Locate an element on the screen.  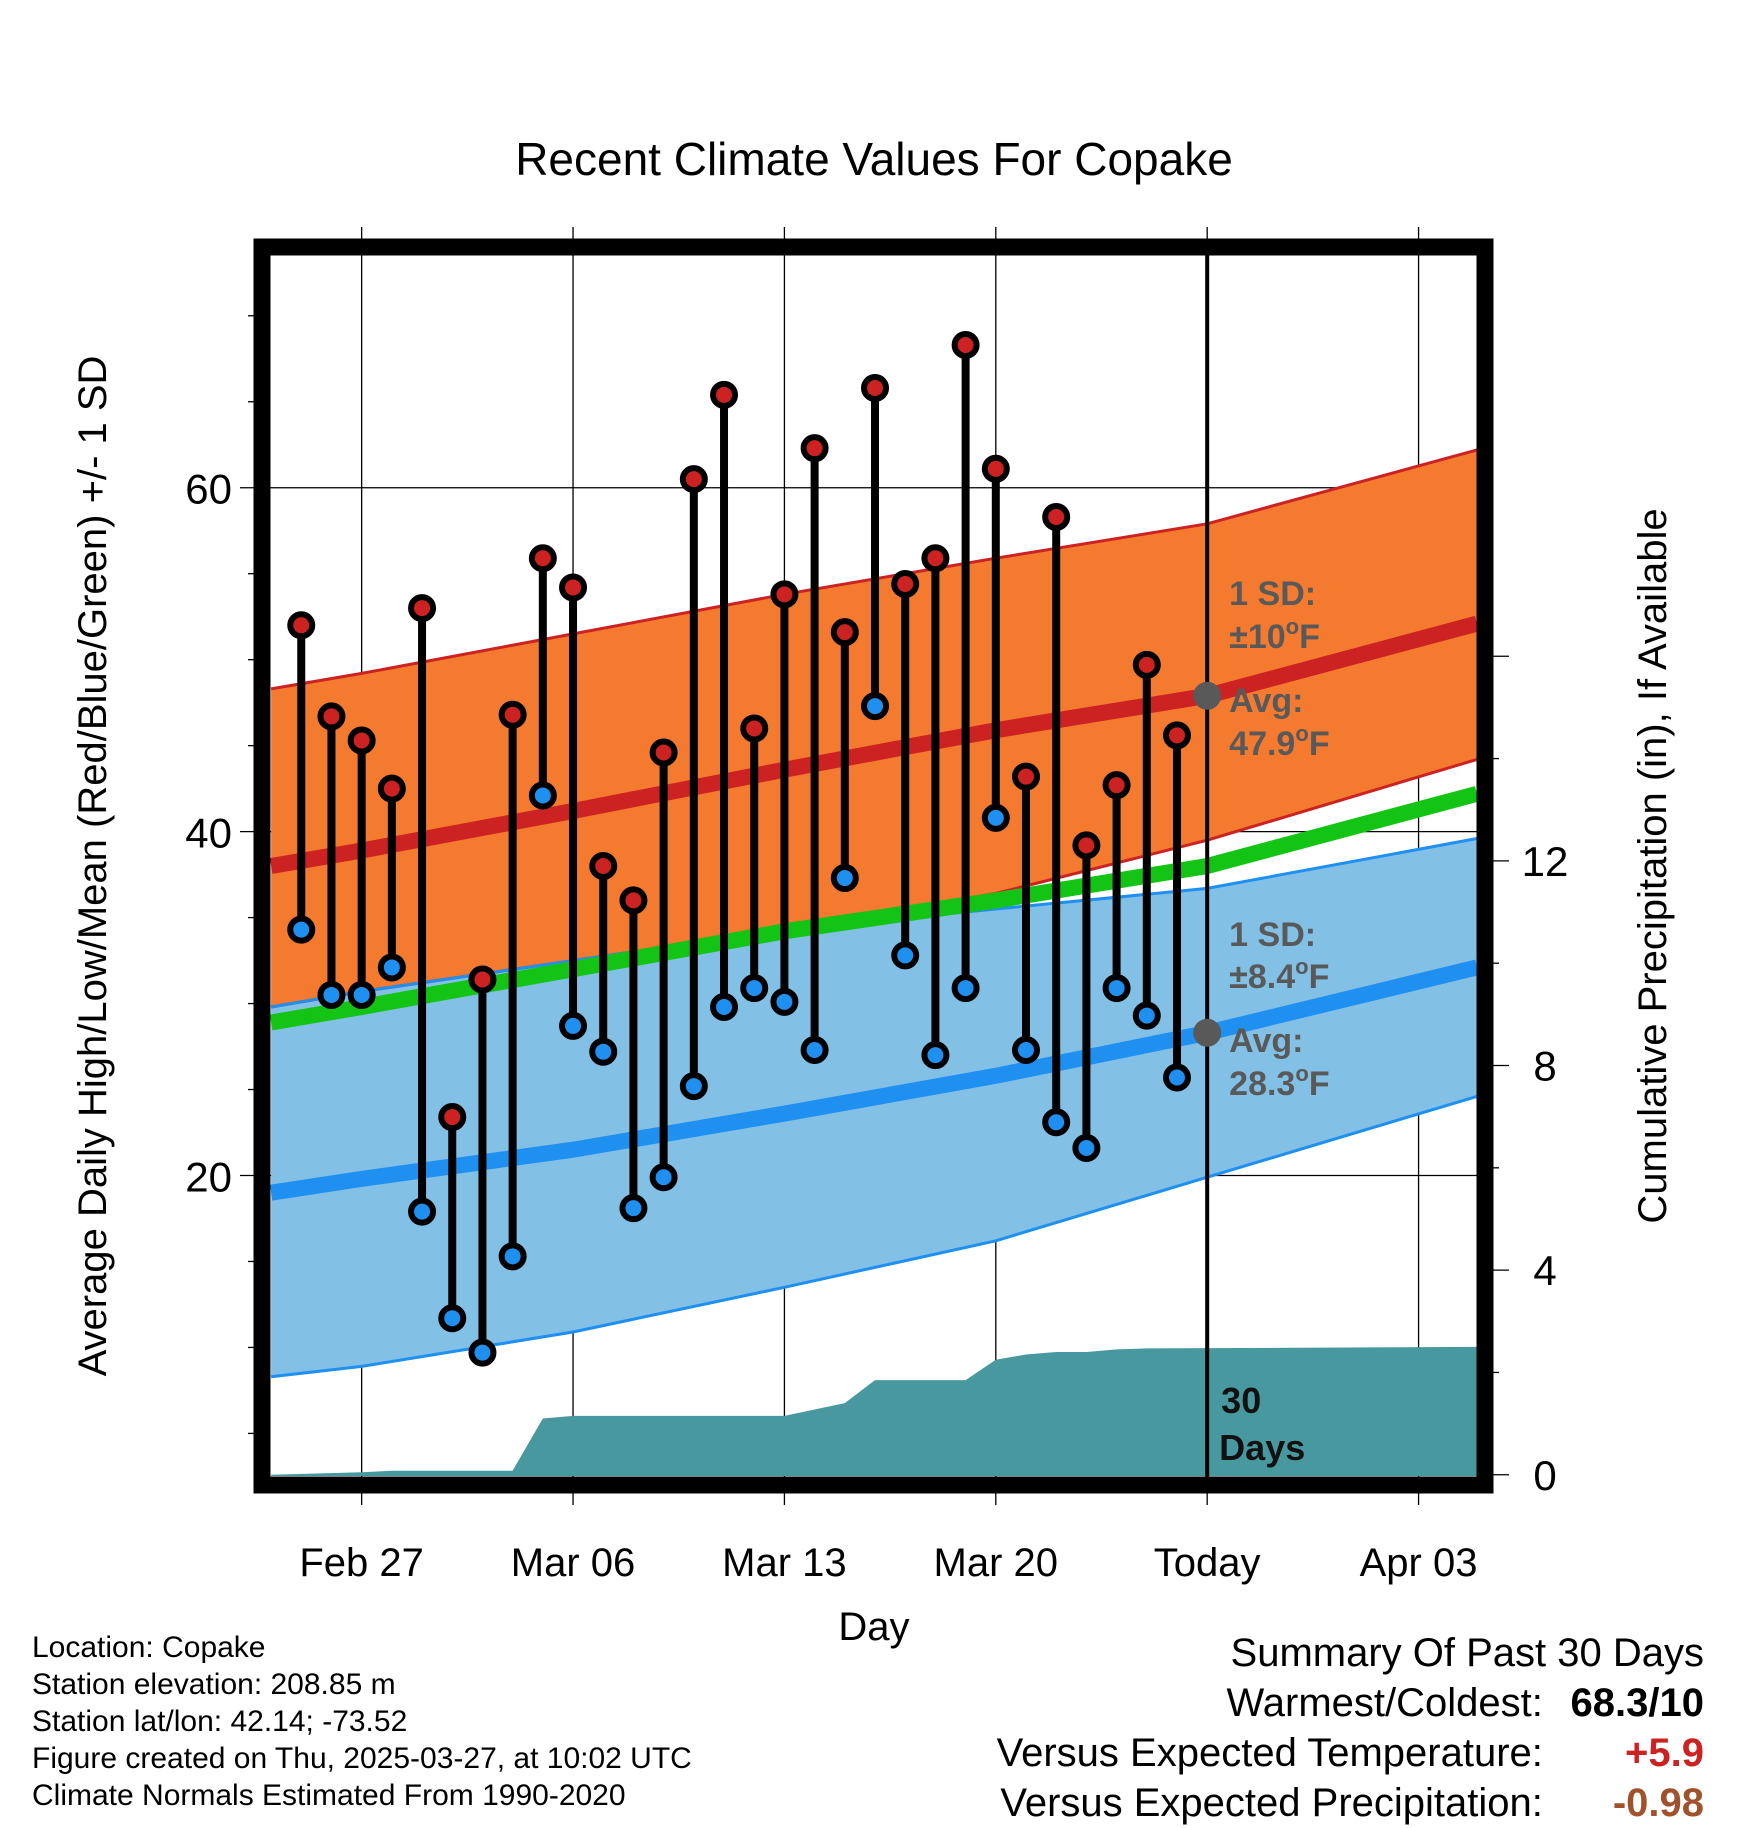
y2-tick-label: 0 is located at coordinates (1544, 1475).